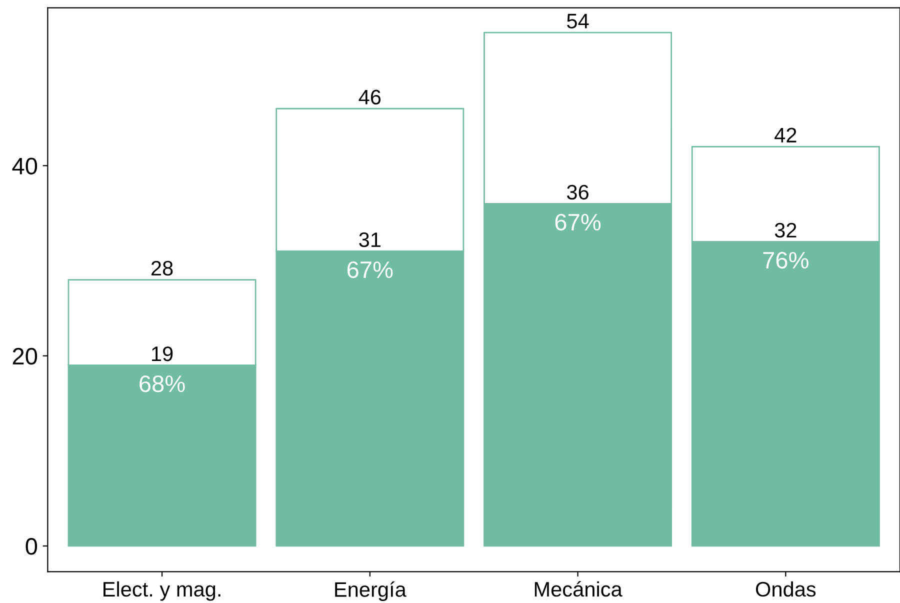 The width and height of the screenshot is (900, 603). Describe the element at coordinates (785, 135) in the screenshot. I see `total-label: 42` at that location.